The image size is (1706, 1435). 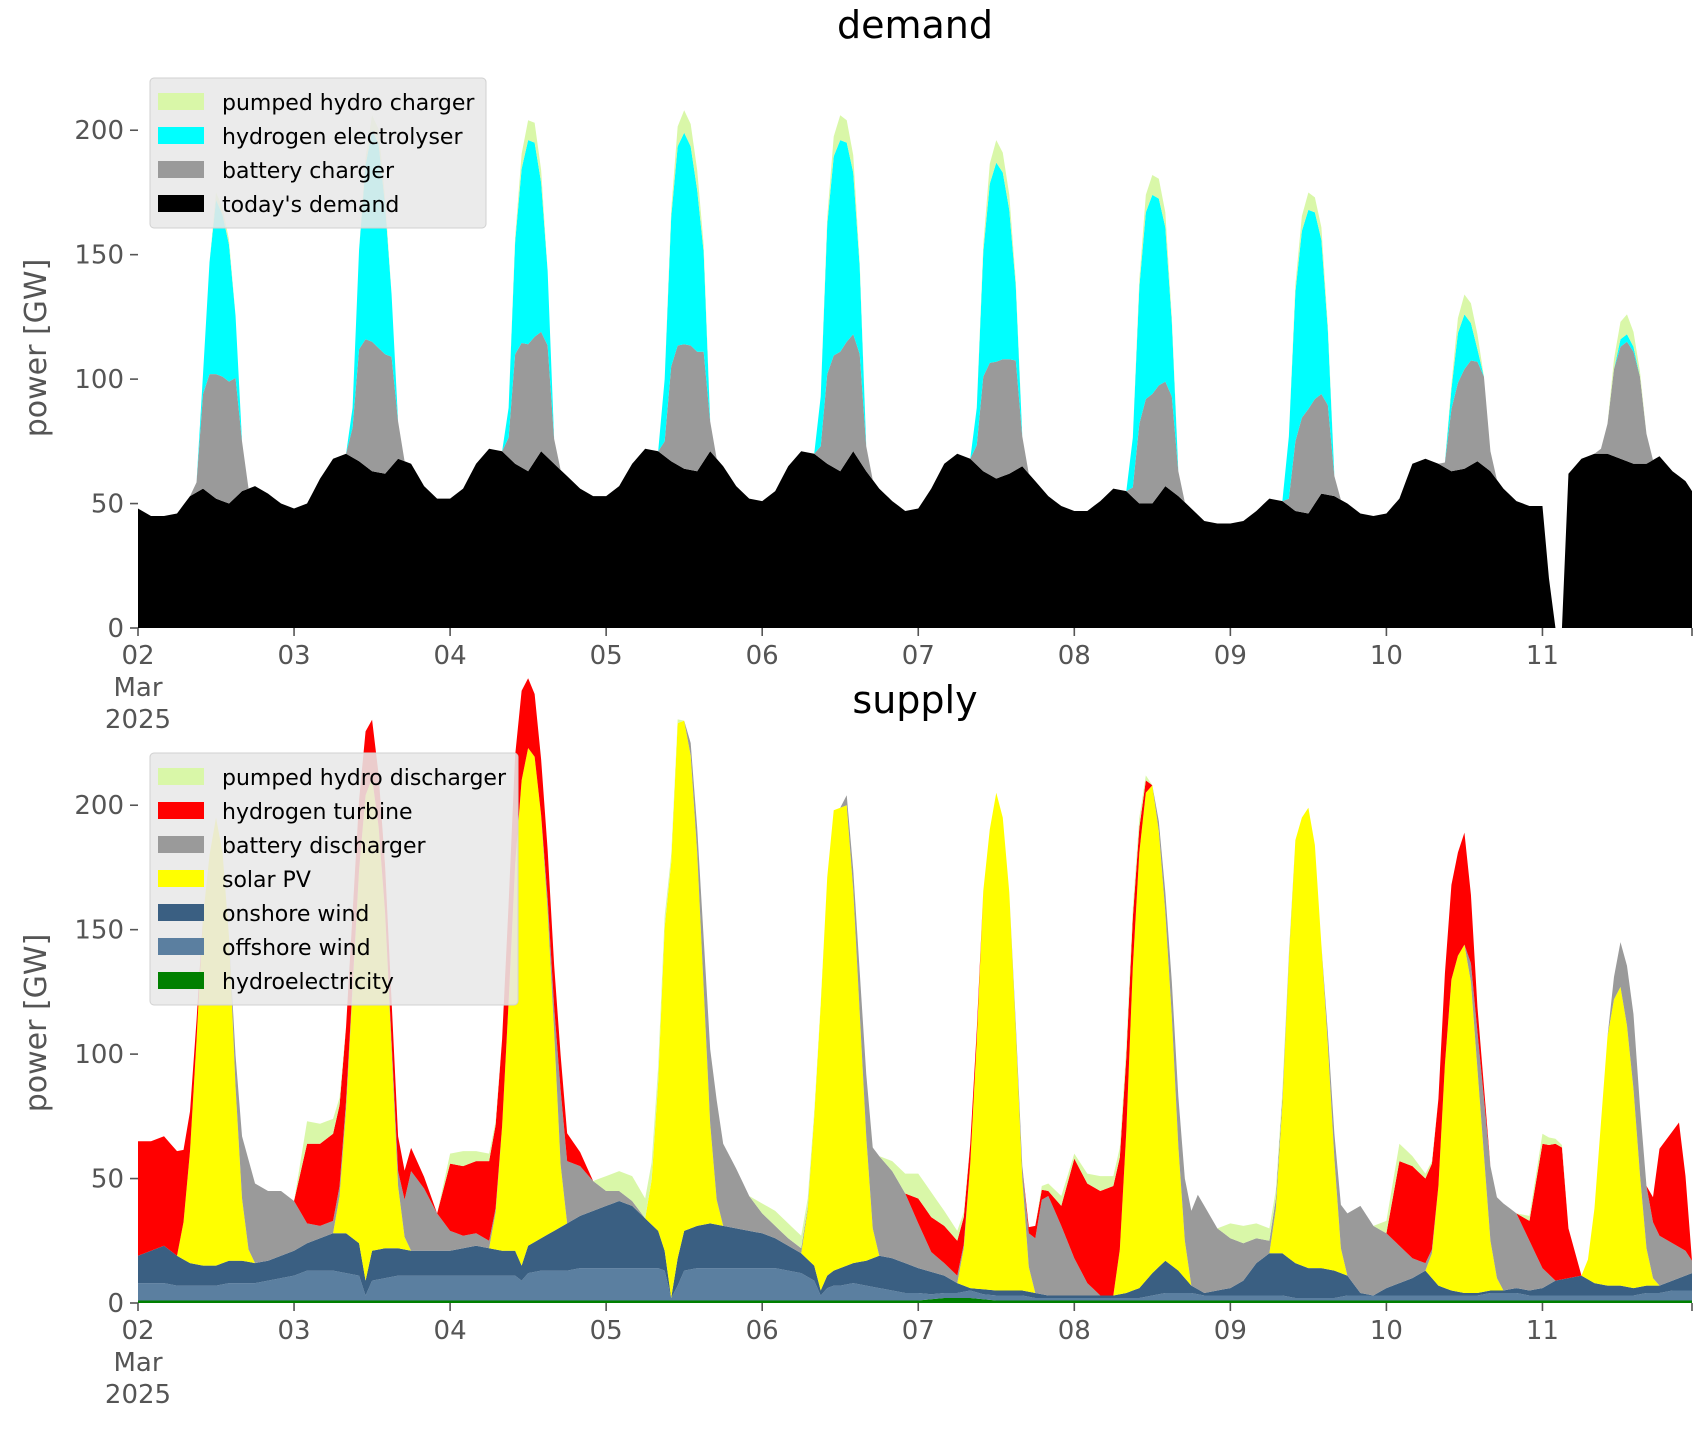 I want to click on chart-title: demand, so click(x=915, y=25).